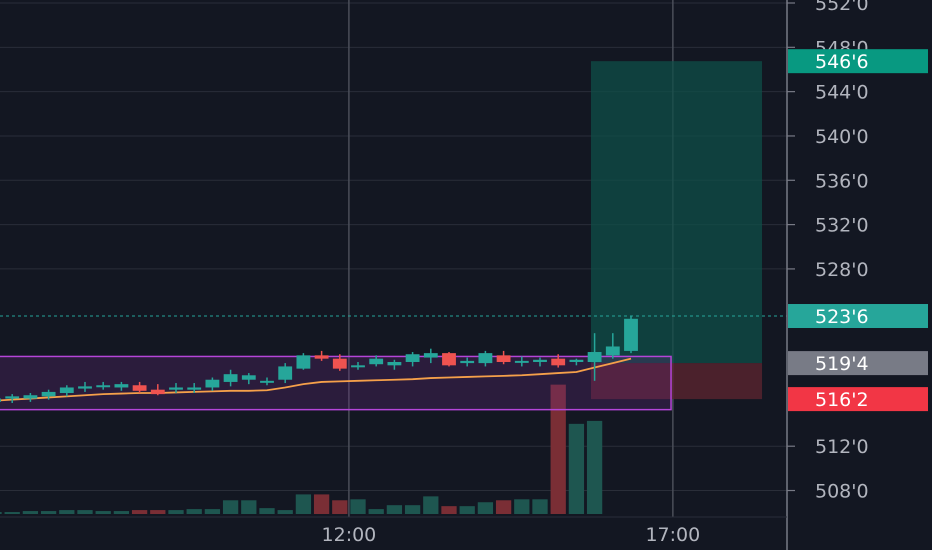 The width and height of the screenshot is (932, 550). I want to click on price-tag-label: 523'6, so click(842, 317).